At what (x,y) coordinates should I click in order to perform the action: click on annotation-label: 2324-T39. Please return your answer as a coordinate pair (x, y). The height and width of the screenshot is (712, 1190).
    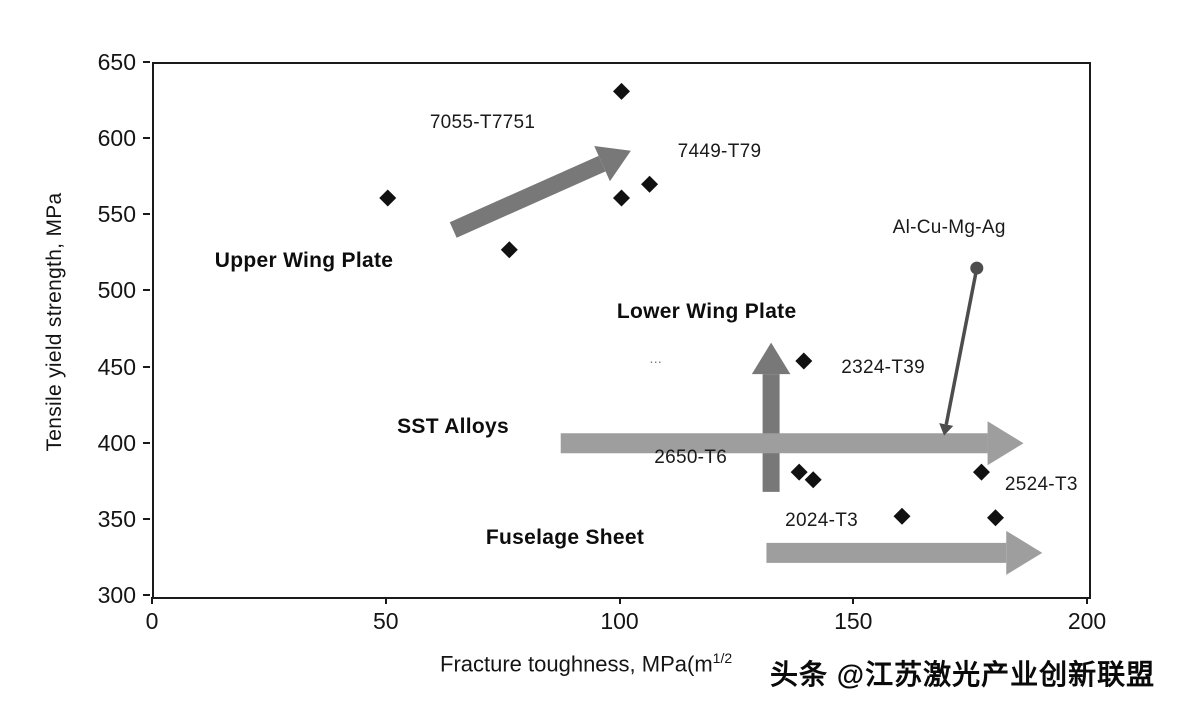
    Looking at the image, I should click on (883, 368).